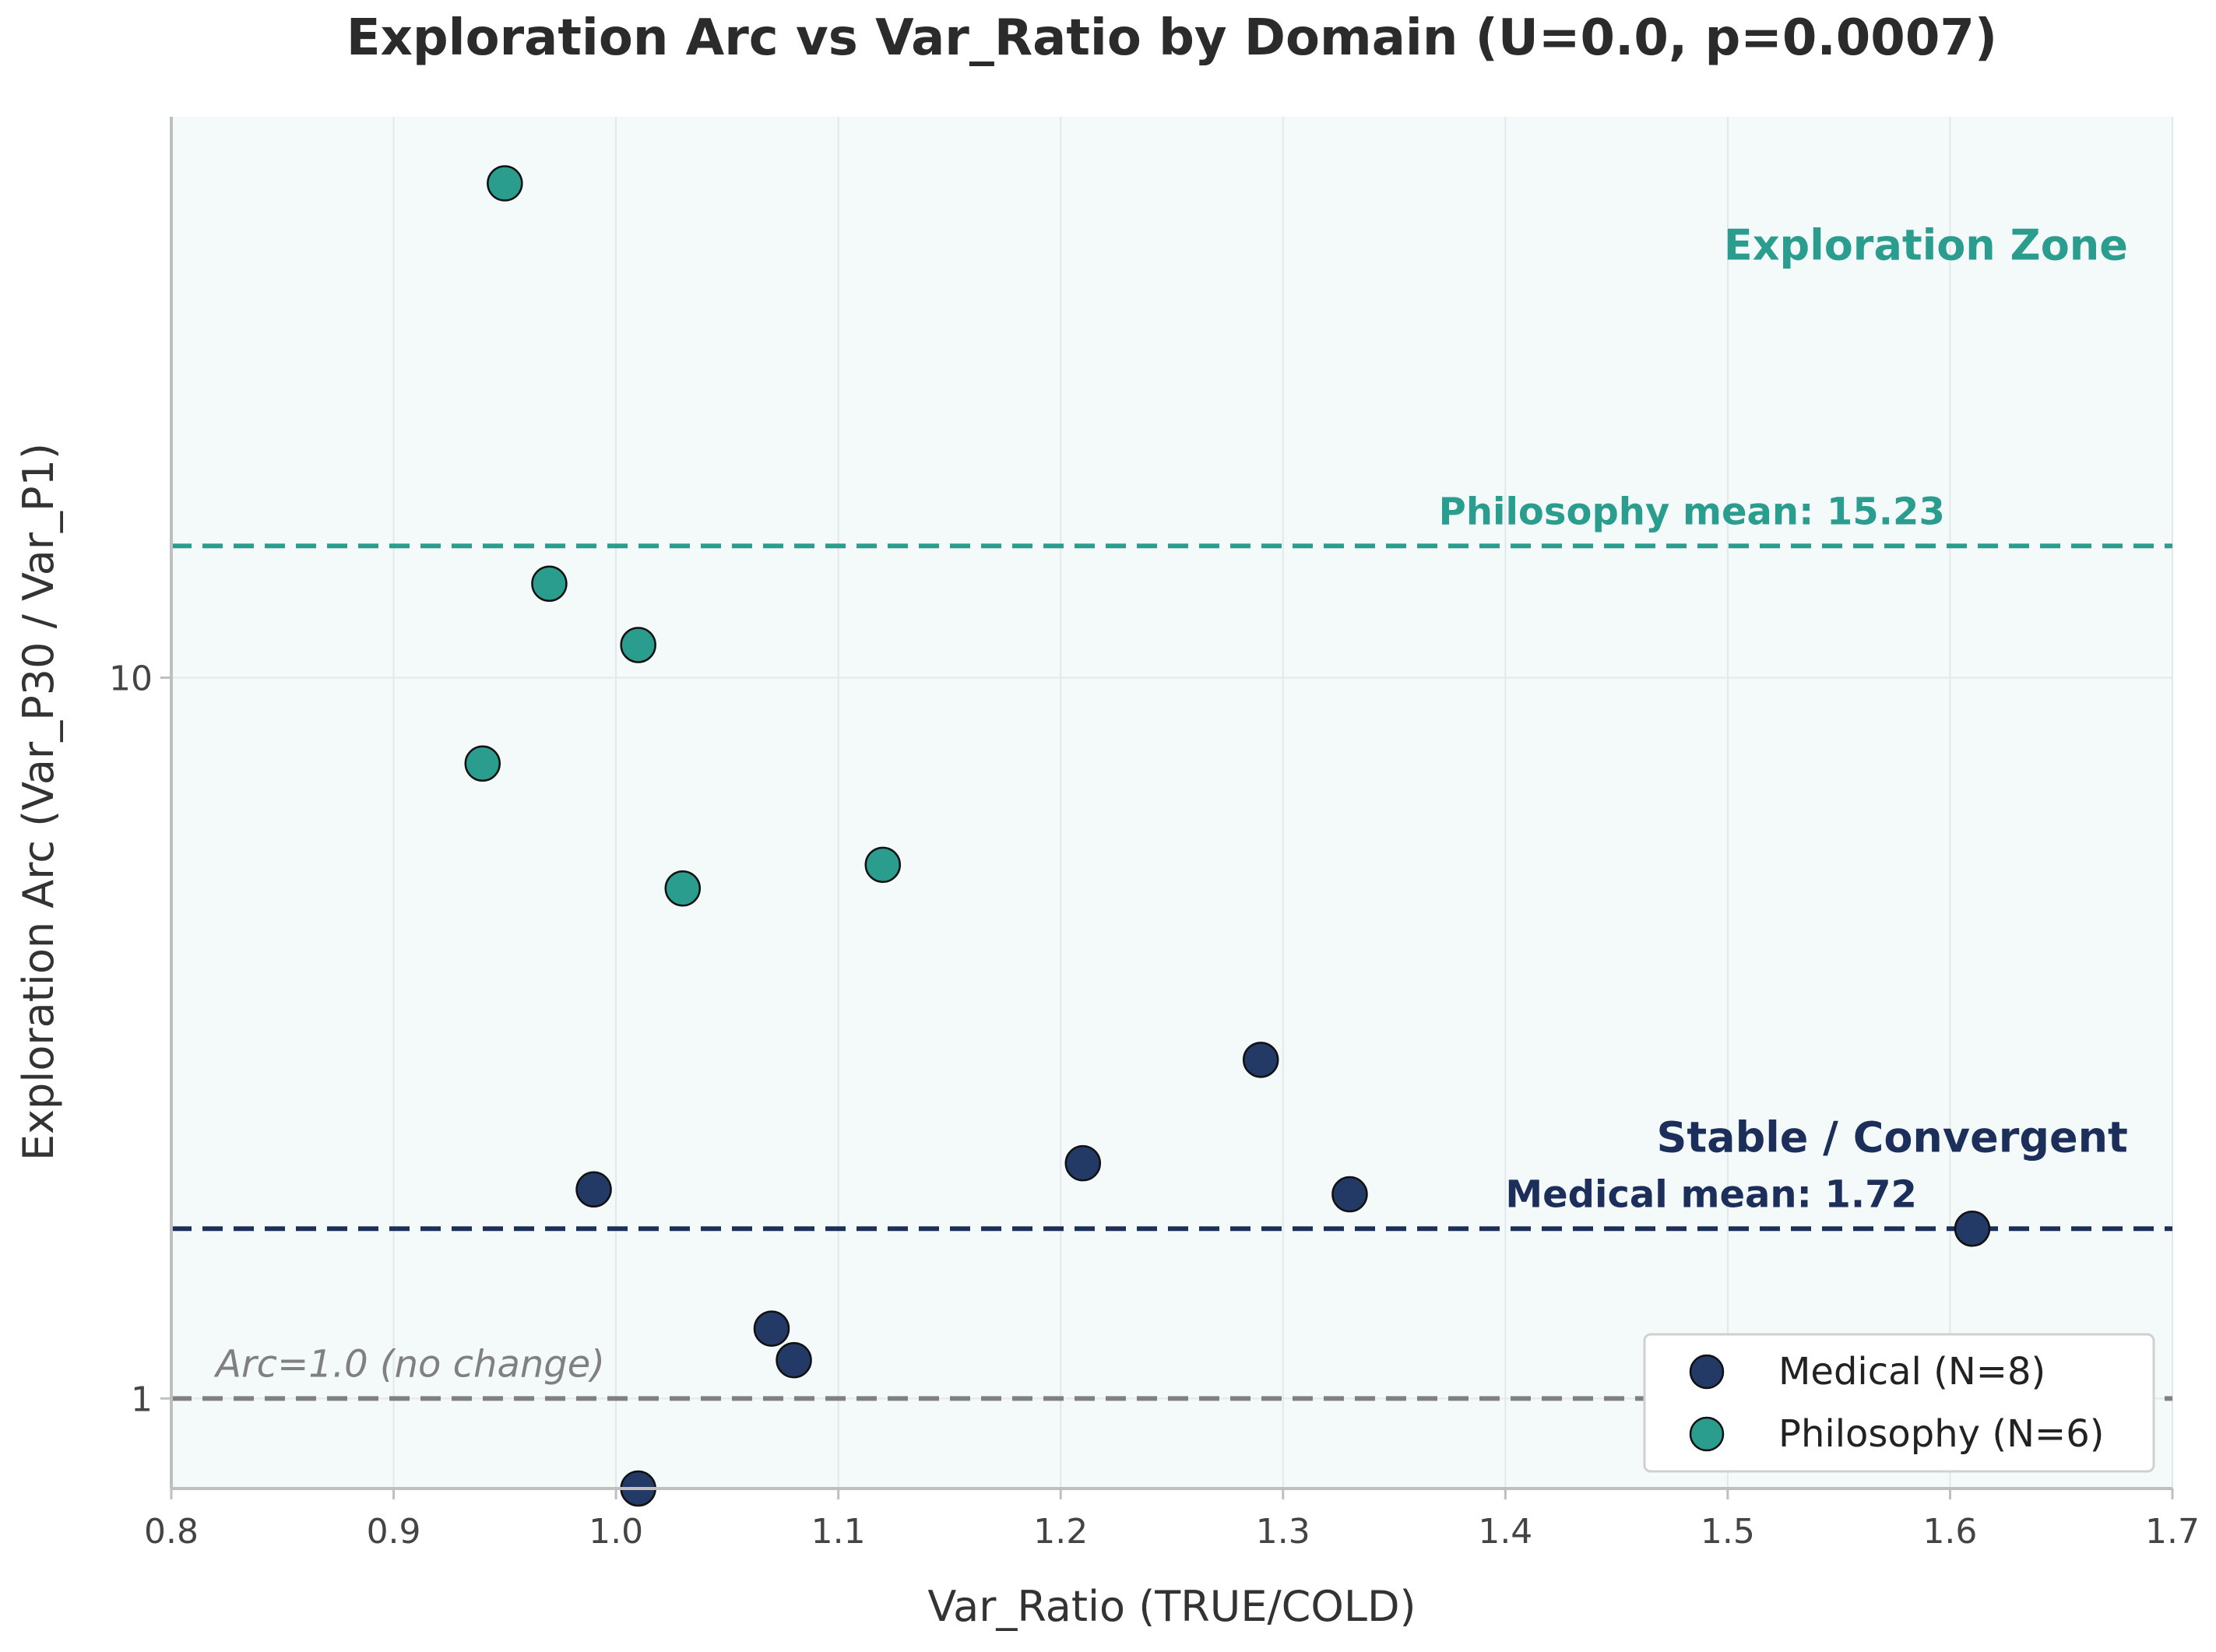  Describe the element at coordinates (1949, 1532) in the screenshot. I see `x-tick-label: 1.6` at that location.